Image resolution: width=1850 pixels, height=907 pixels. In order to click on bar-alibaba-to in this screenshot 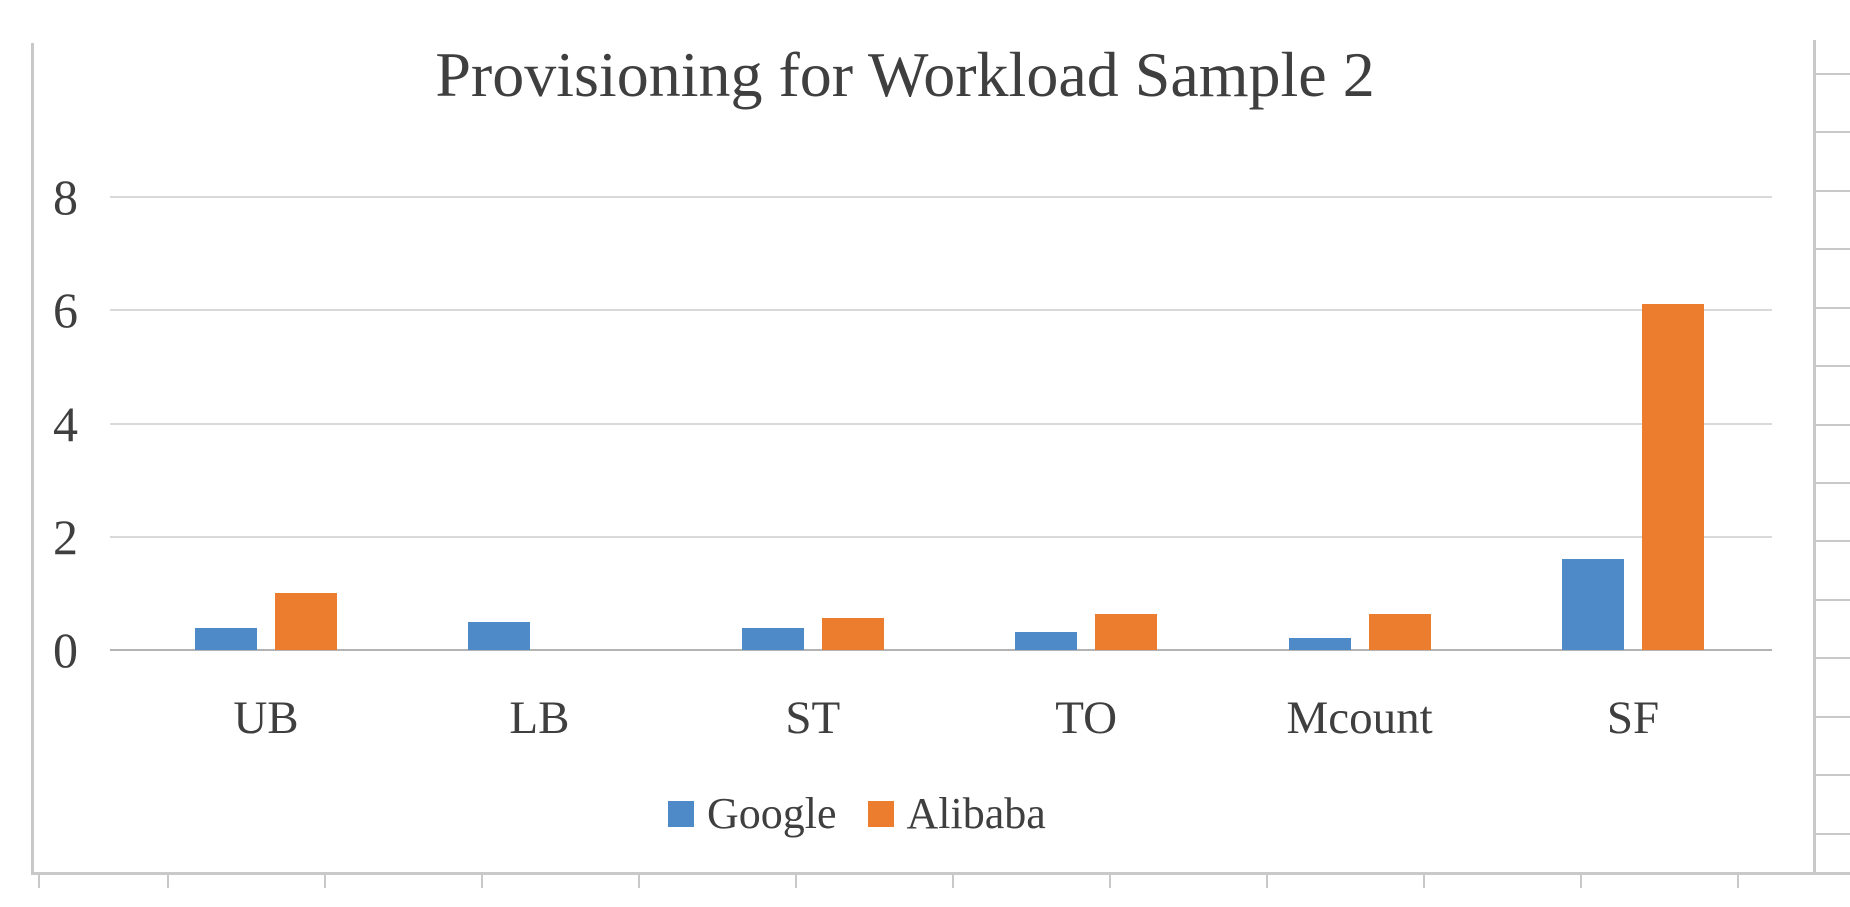, I will do `click(1126, 632)`.